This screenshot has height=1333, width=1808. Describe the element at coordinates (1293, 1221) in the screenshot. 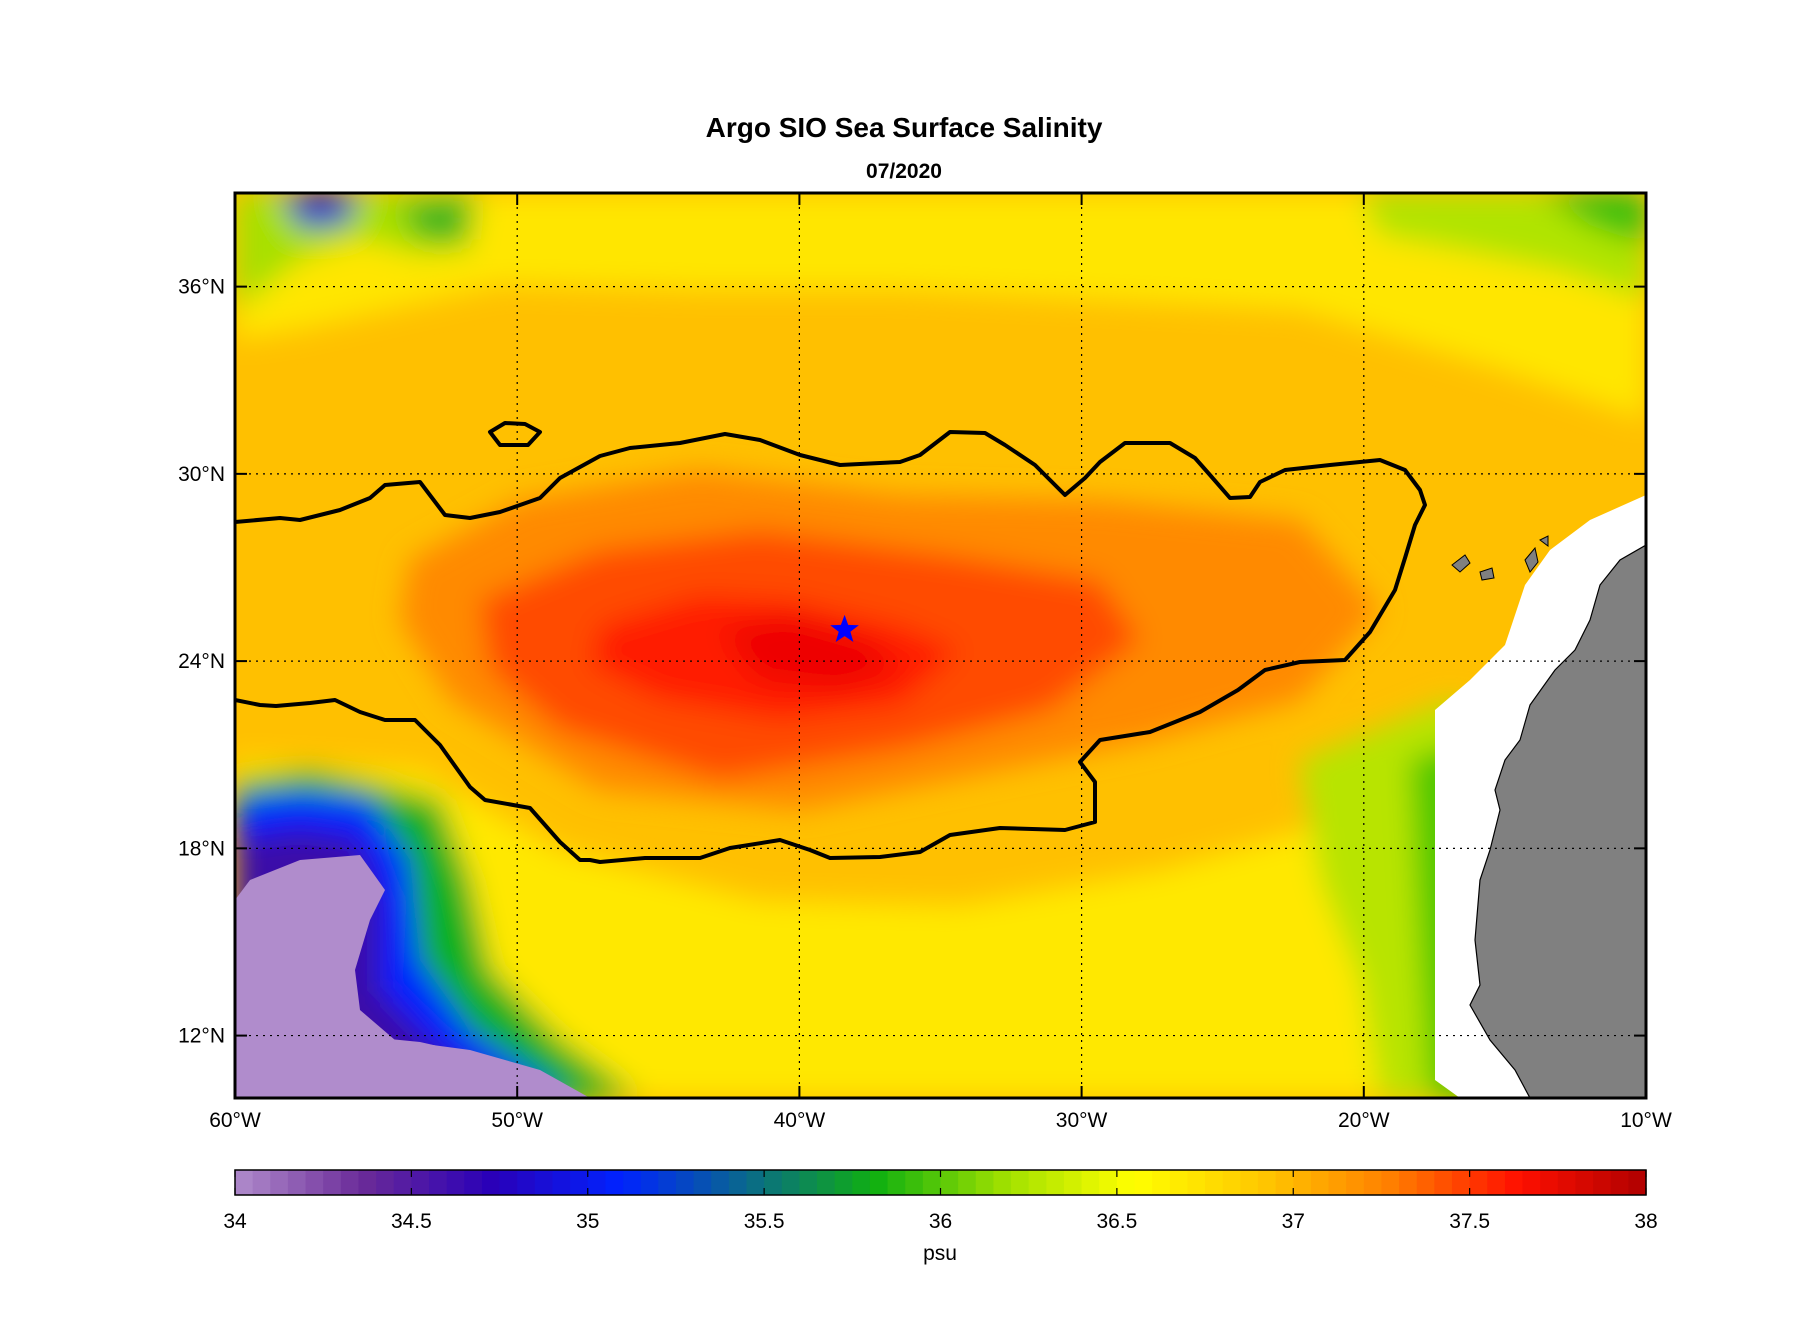

I see `colorbar-tick-label: 37` at that location.